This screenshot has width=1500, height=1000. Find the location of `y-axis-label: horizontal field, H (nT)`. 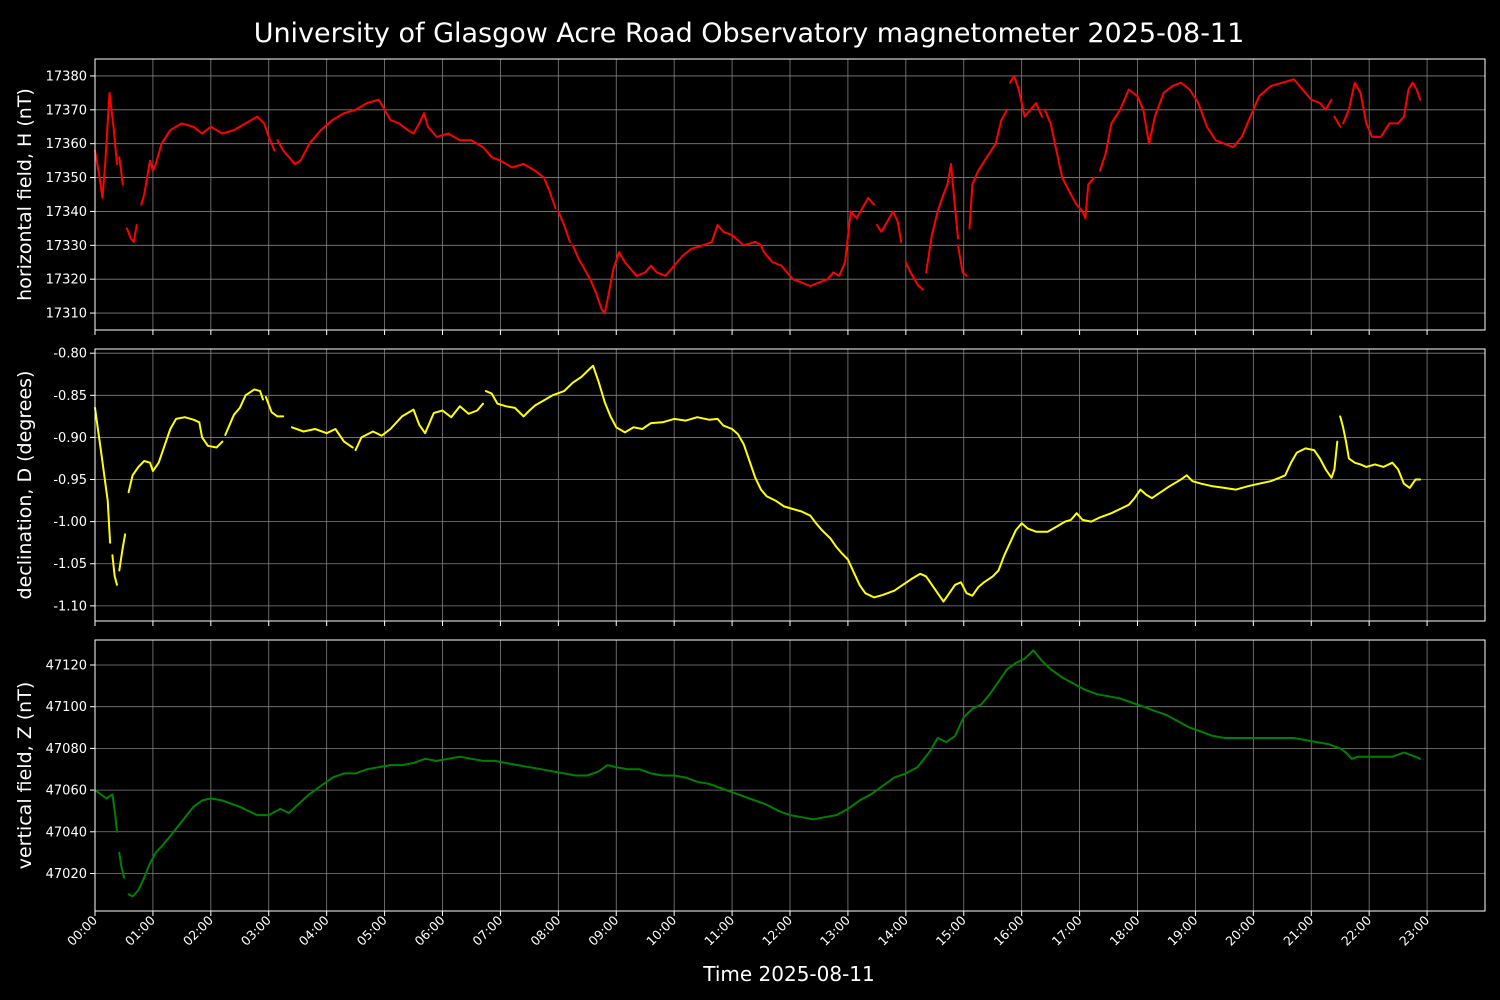

y-axis-label: horizontal field, H (nT) is located at coordinates (25, 194).